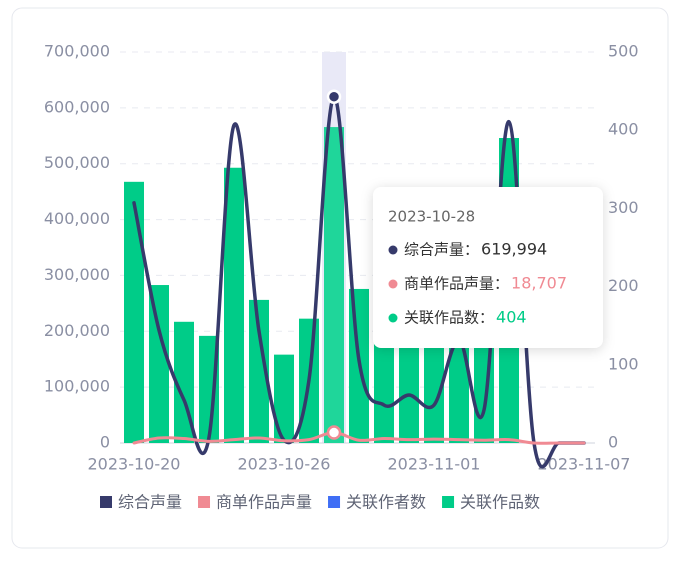 This screenshot has width=679, height=562. What do you see at coordinates (320, 502) in the screenshot?
I see `legend: 综合声量 商单作品声量 关联作者数 关联作品数` at bounding box center [320, 502].